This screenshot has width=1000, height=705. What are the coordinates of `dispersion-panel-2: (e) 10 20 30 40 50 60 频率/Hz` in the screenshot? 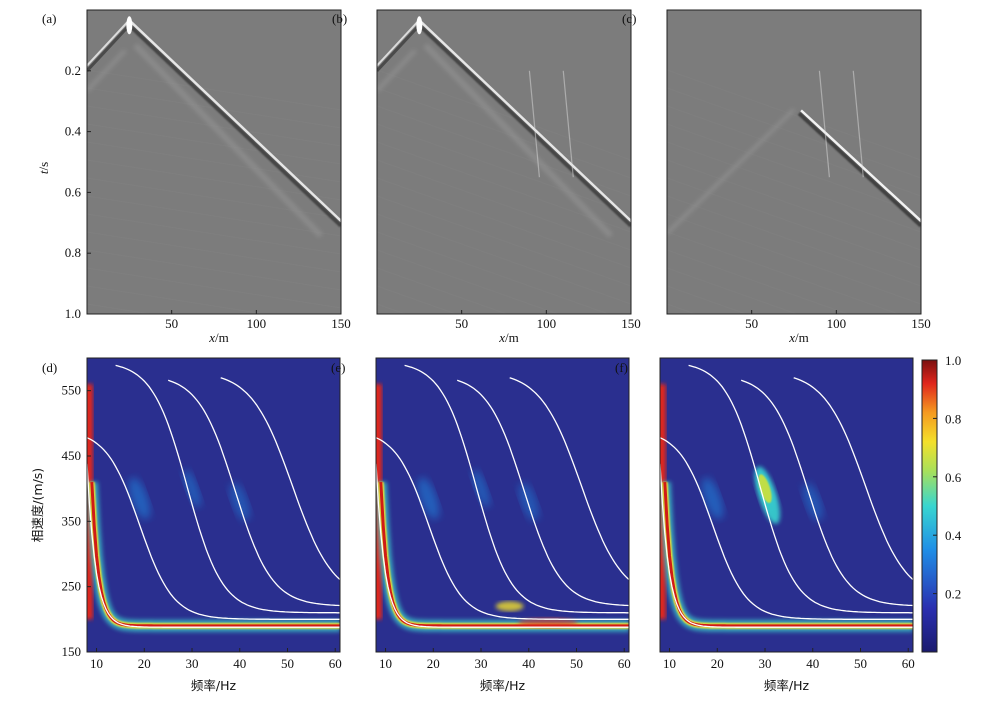 It's located at (481, 525).